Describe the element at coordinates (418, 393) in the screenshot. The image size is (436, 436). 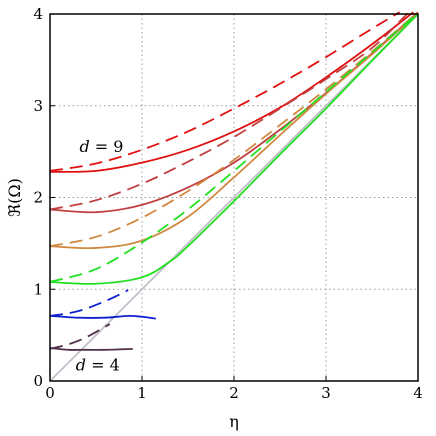
I see `x-tick-label: 4` at that location.